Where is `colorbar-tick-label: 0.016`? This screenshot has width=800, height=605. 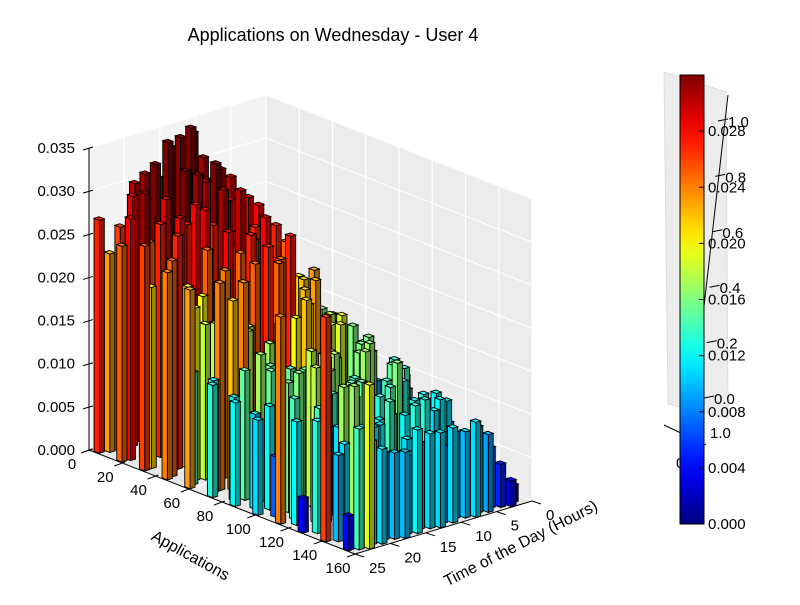 colorbar-tick-label: 0.016 is located at coordinates (727, 300).